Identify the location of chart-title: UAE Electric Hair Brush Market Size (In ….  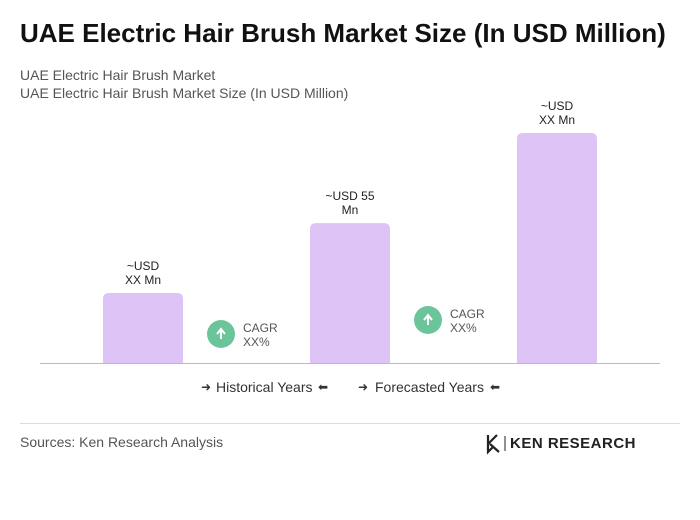
(343, 33).